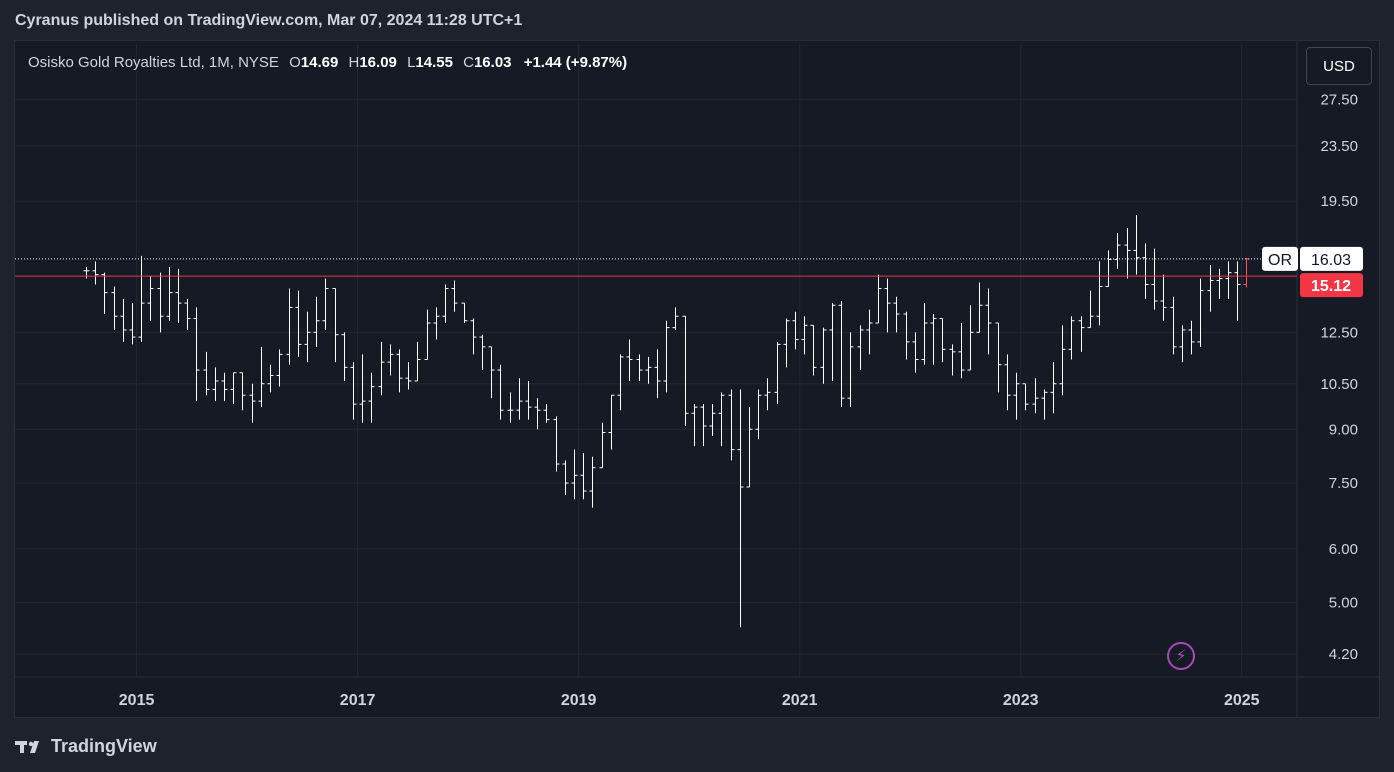 The height and width of the screenshot is (772, 1394). Describe the element at coordinates (1343, 483) in the screenshot. I see `y-tick-label: 7.50` at that location.